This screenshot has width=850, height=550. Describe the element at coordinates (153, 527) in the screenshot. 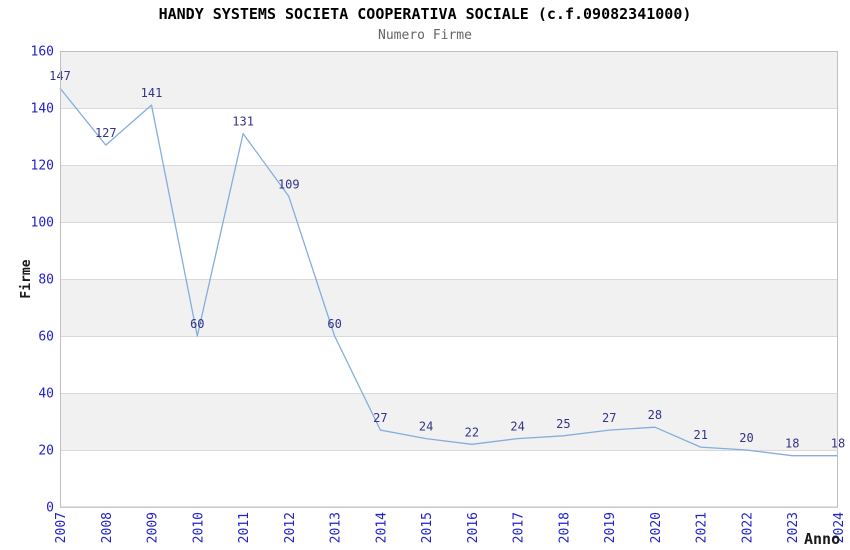

I see `x-tick-label: 2009` at that location.